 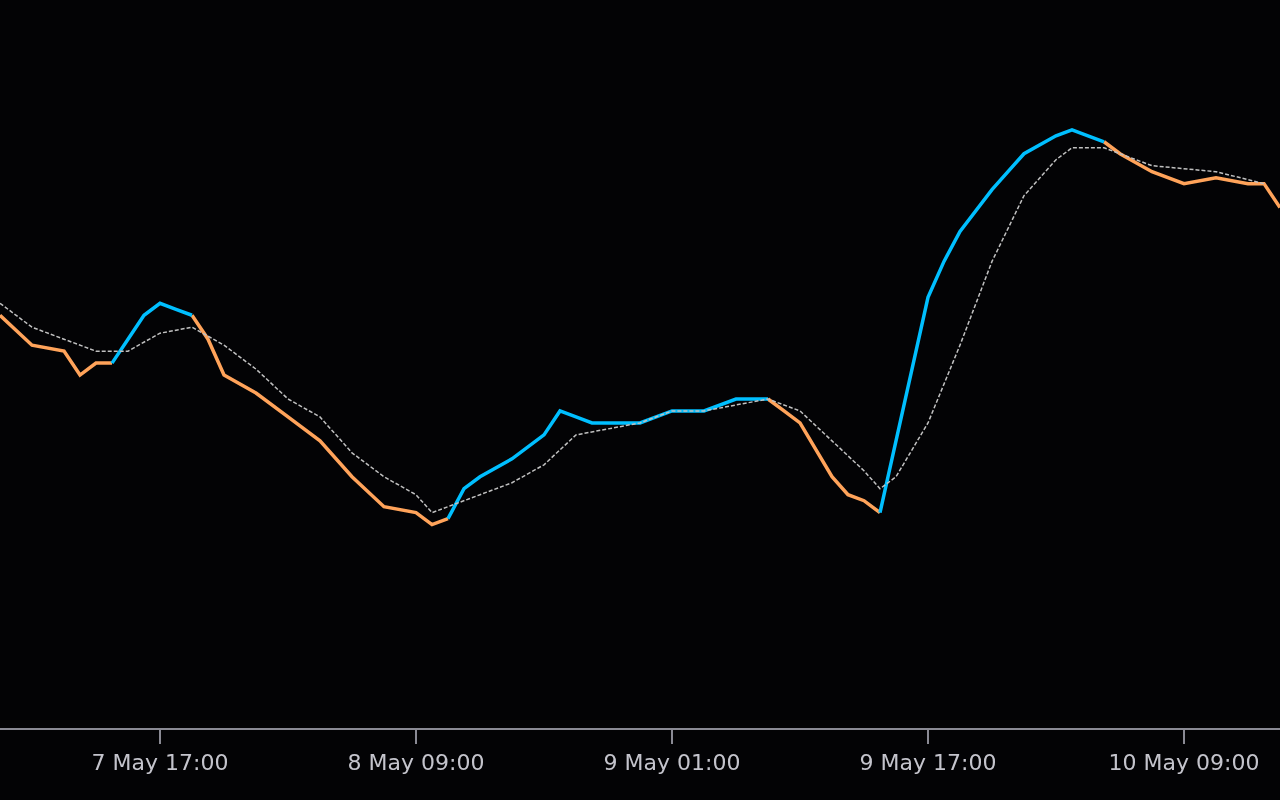 What do you see at coordinates (160, 763) in the screenshot?
I see `x-tick-label: 7 May 17:00` at bounding box center [160, 763].